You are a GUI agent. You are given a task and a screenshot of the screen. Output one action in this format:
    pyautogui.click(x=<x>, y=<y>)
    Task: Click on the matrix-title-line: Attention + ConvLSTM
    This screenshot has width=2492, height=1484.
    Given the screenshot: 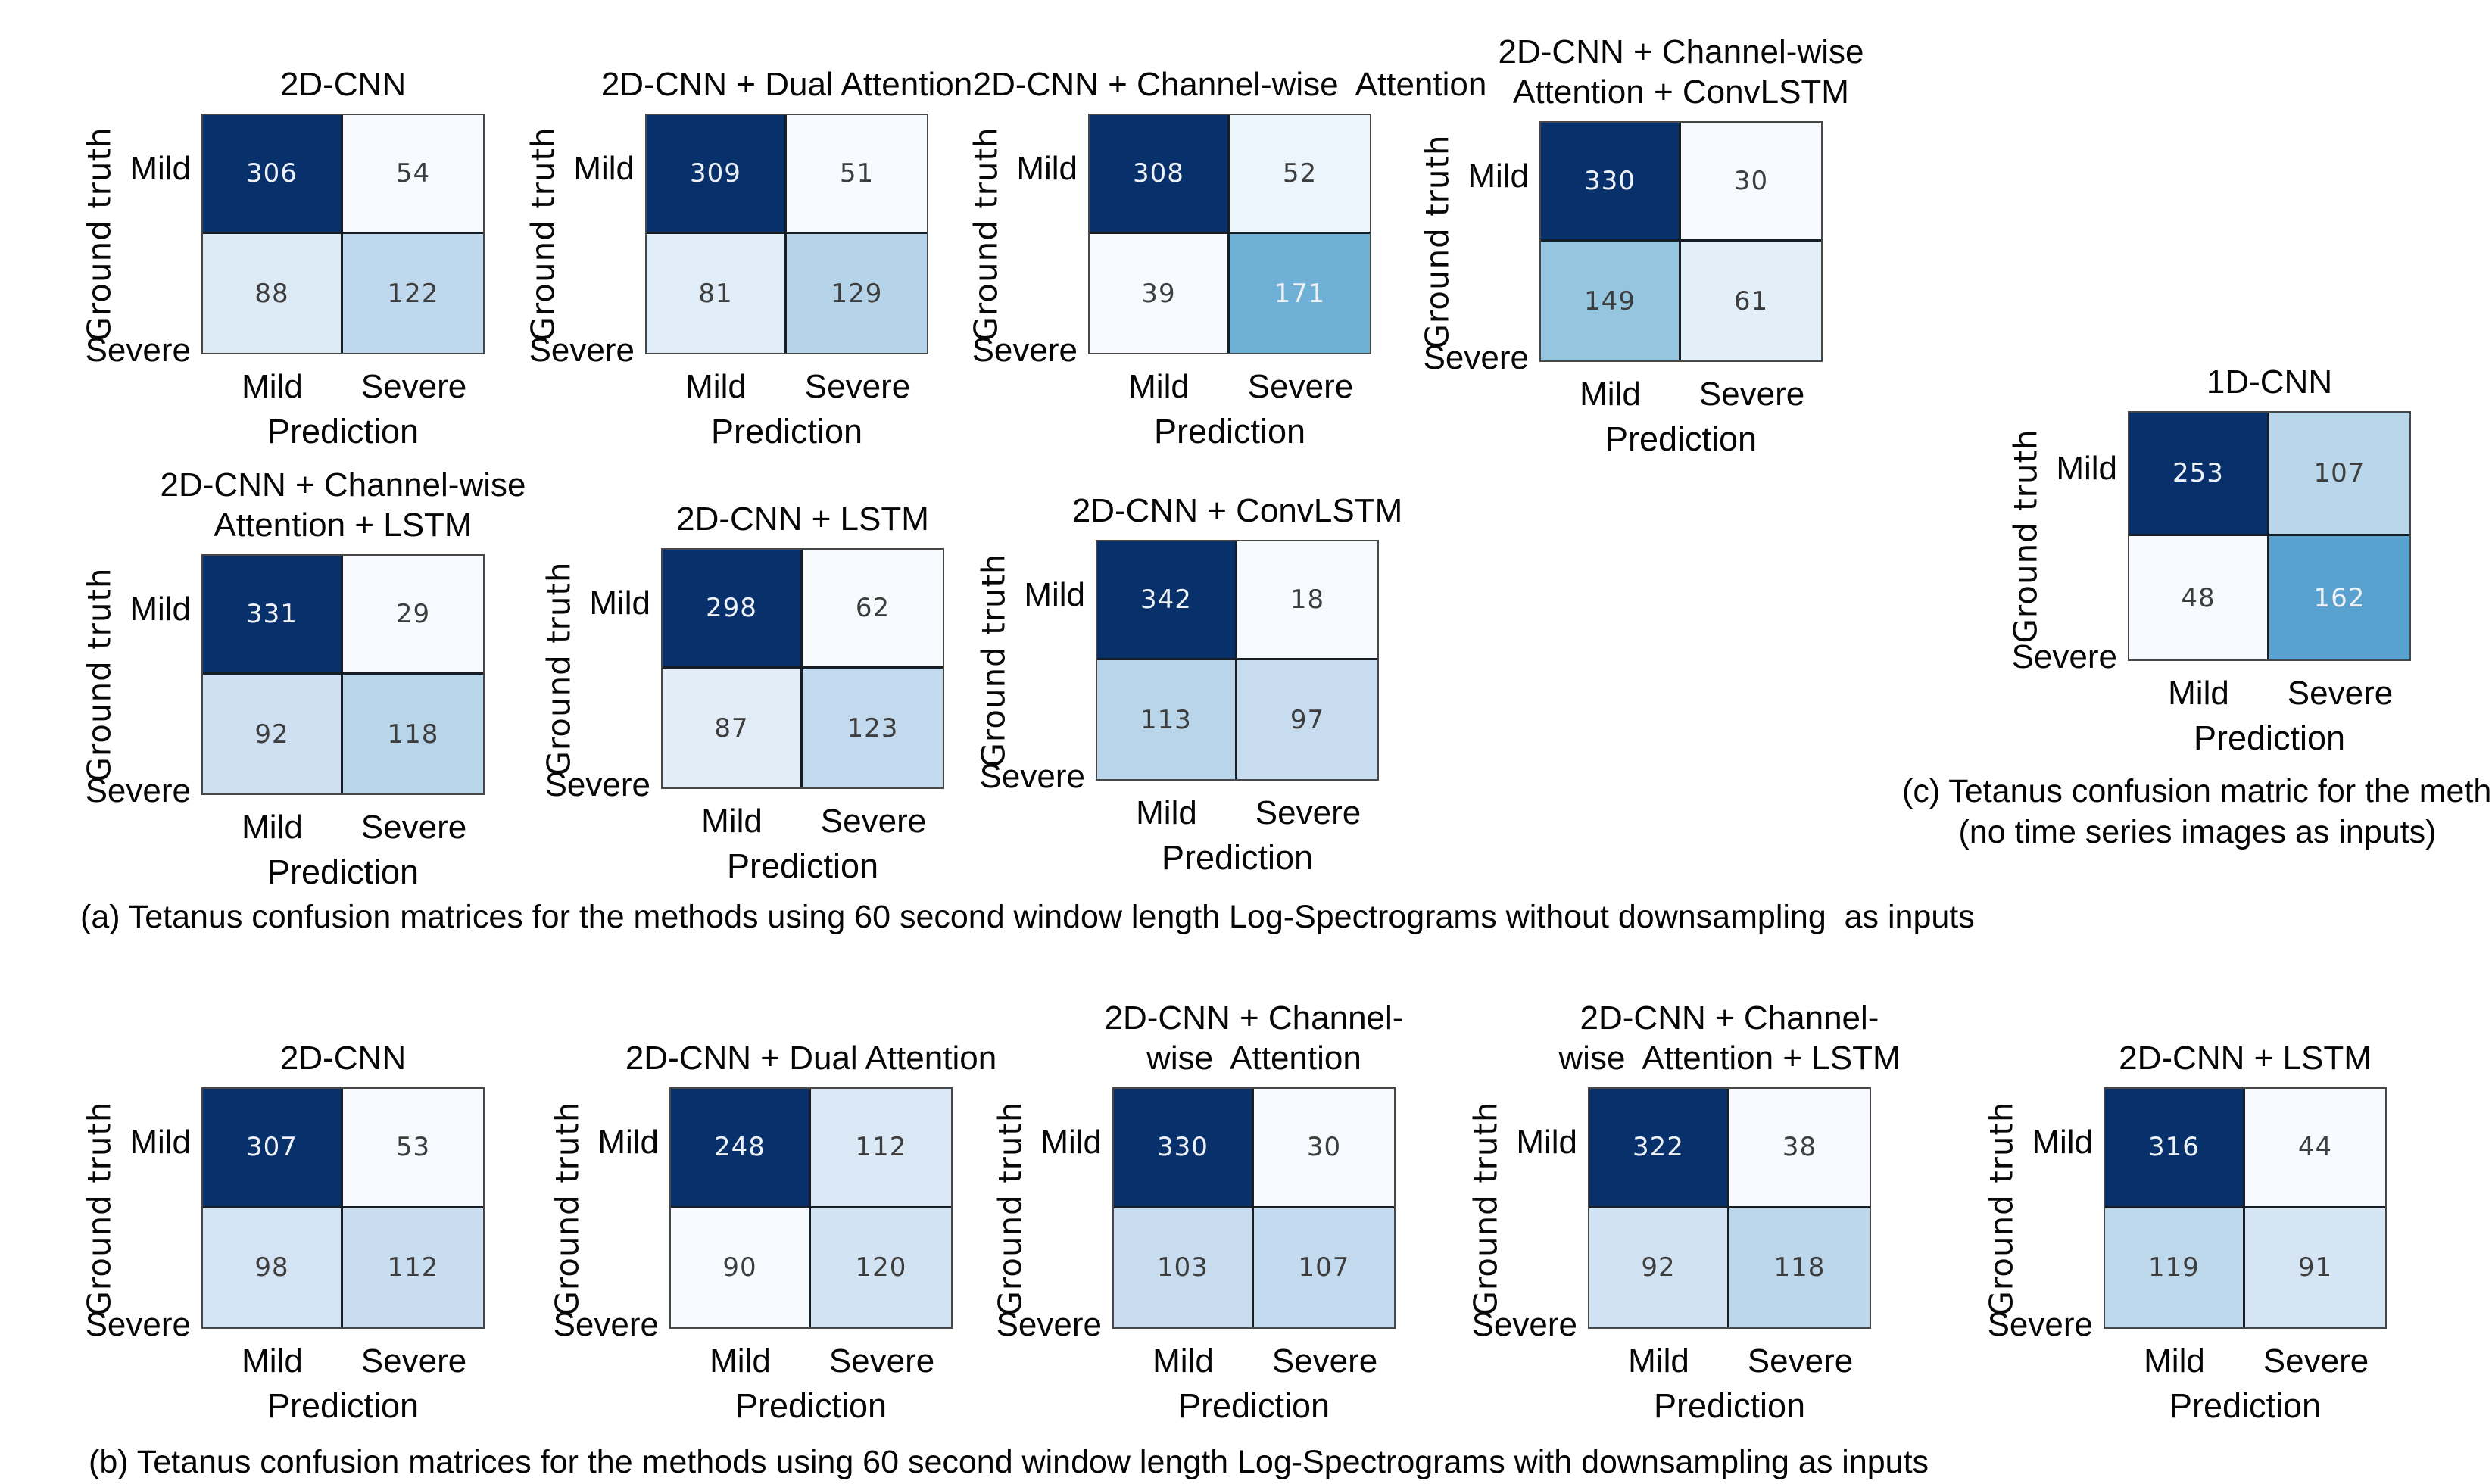 What is the action you would take?
    pyautogui.click(x=1681, y=92)
    